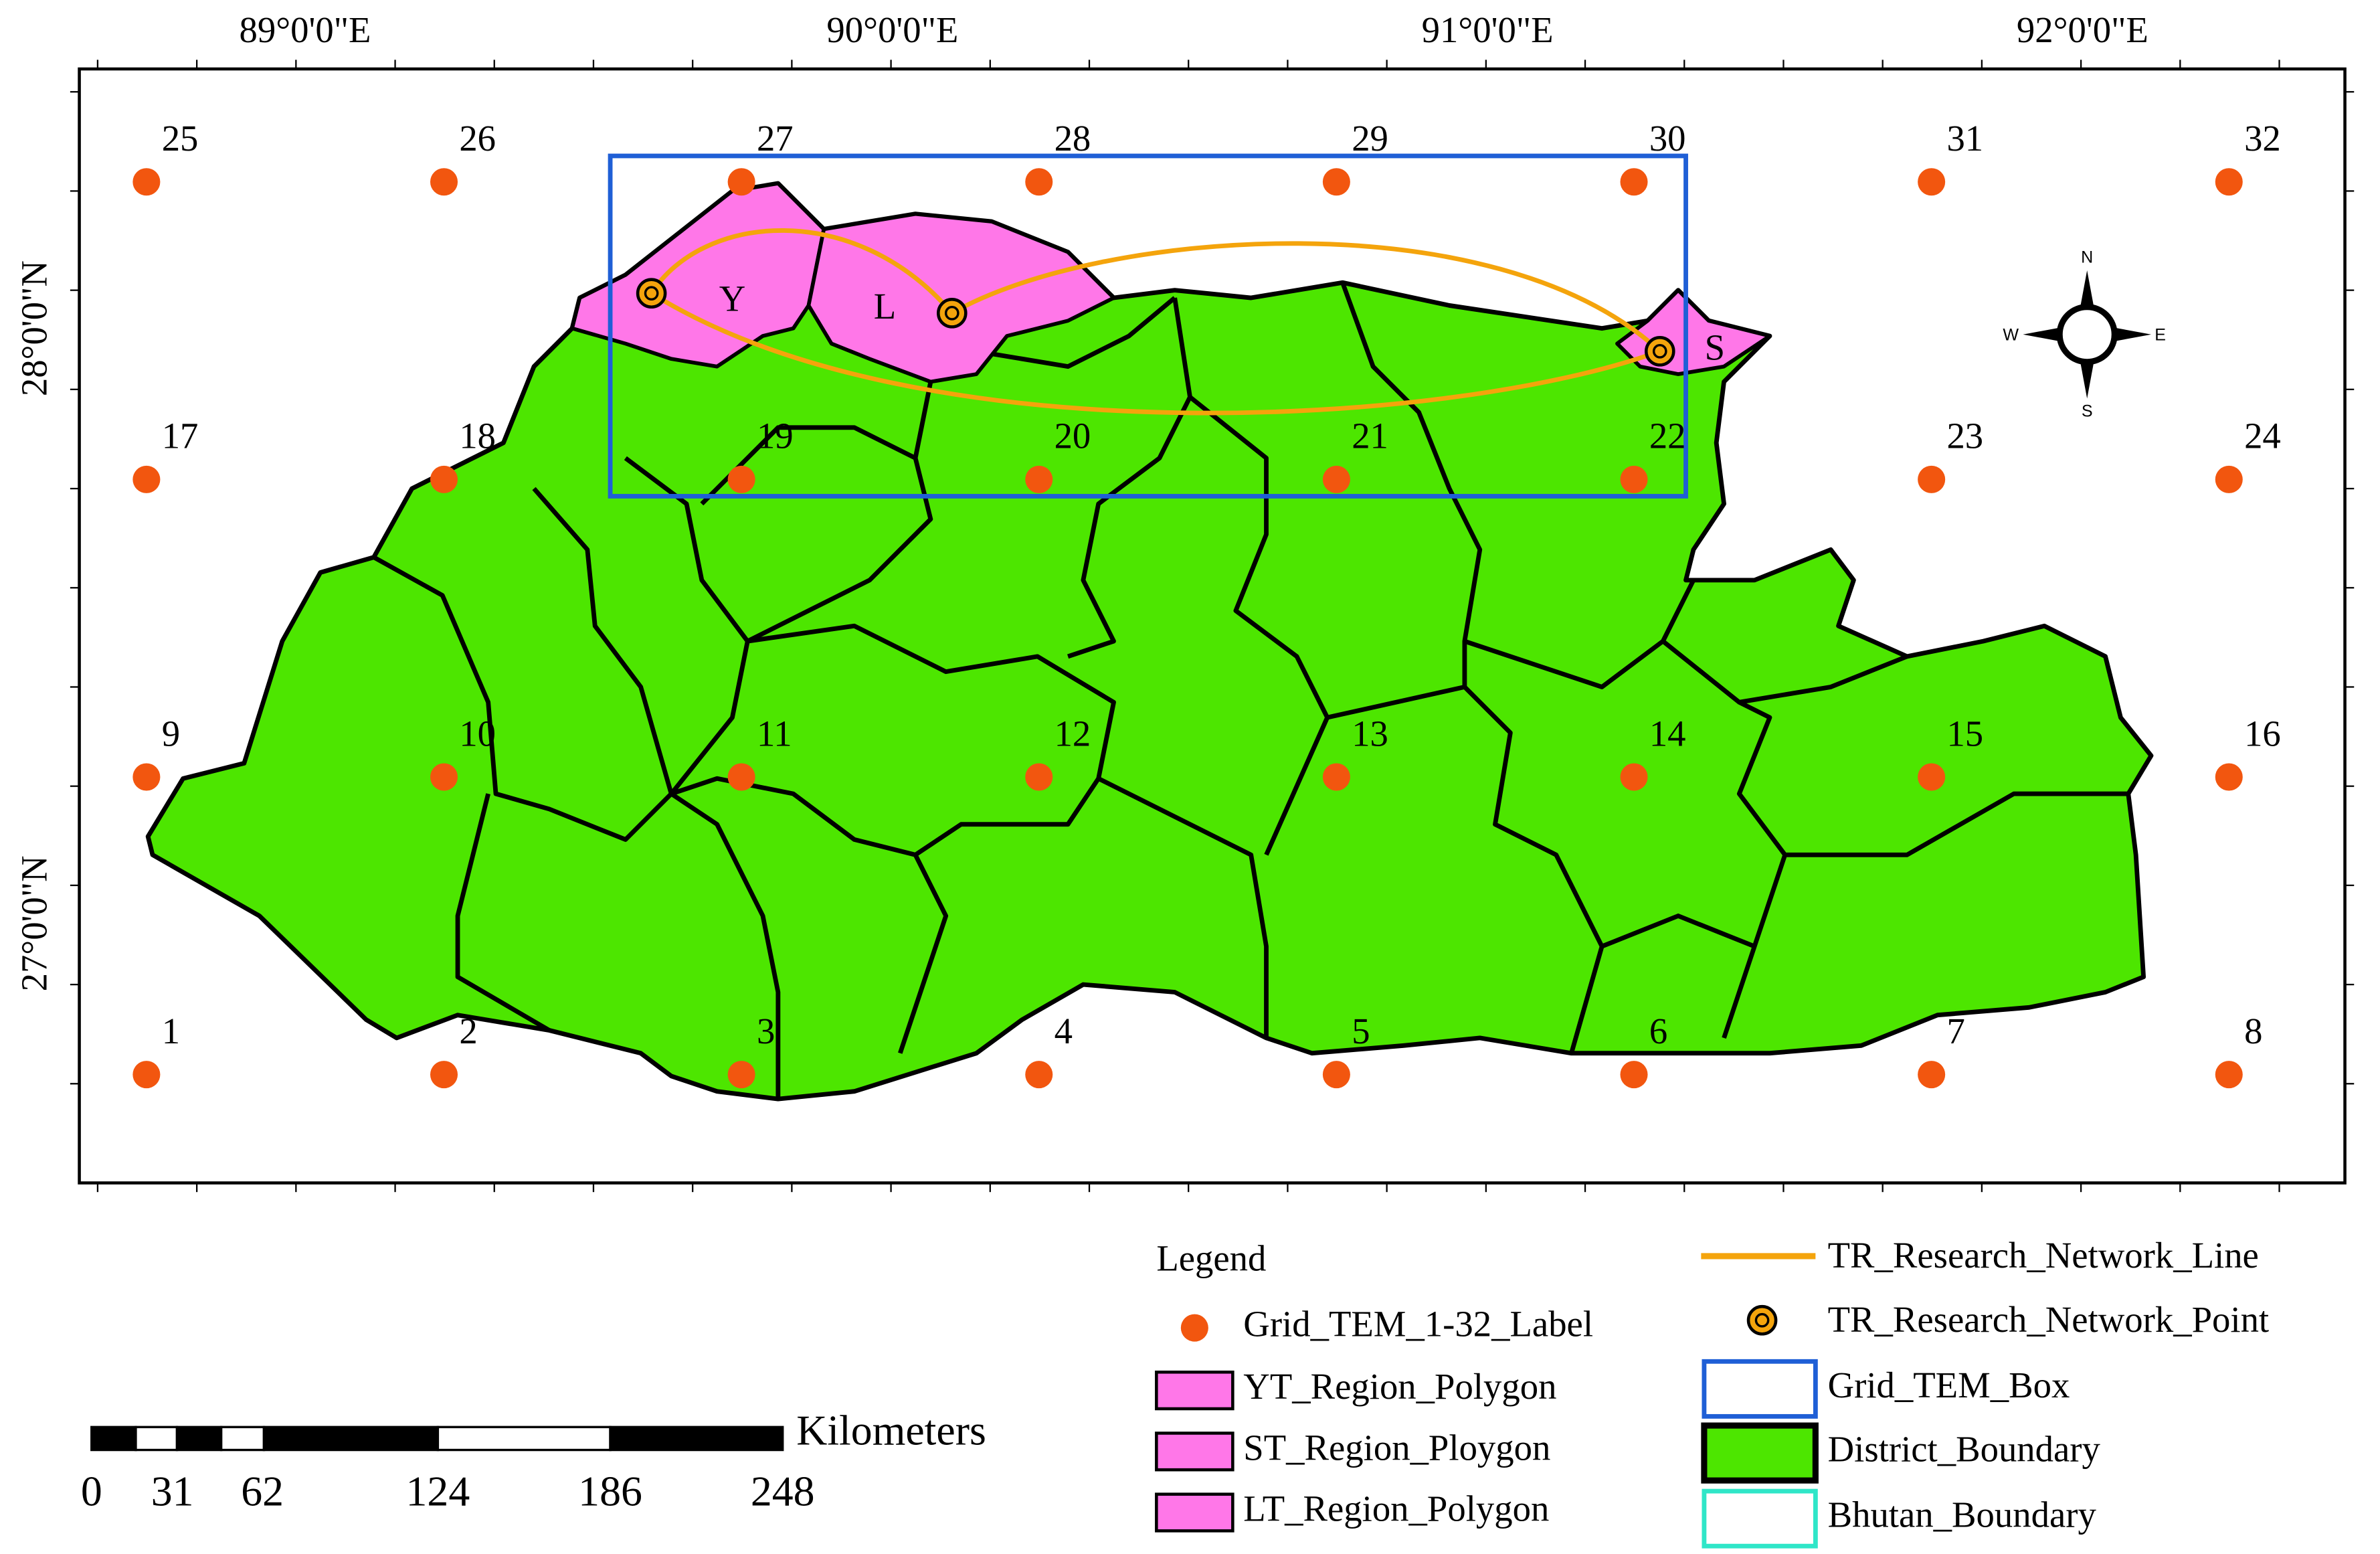 This screenshot has width=2380, height=1554. Describe the element at coordinates (533, 1460) in the screenshot. I see `scale-bar: 0 31 62 124 186 248 Kilometers` at that location.